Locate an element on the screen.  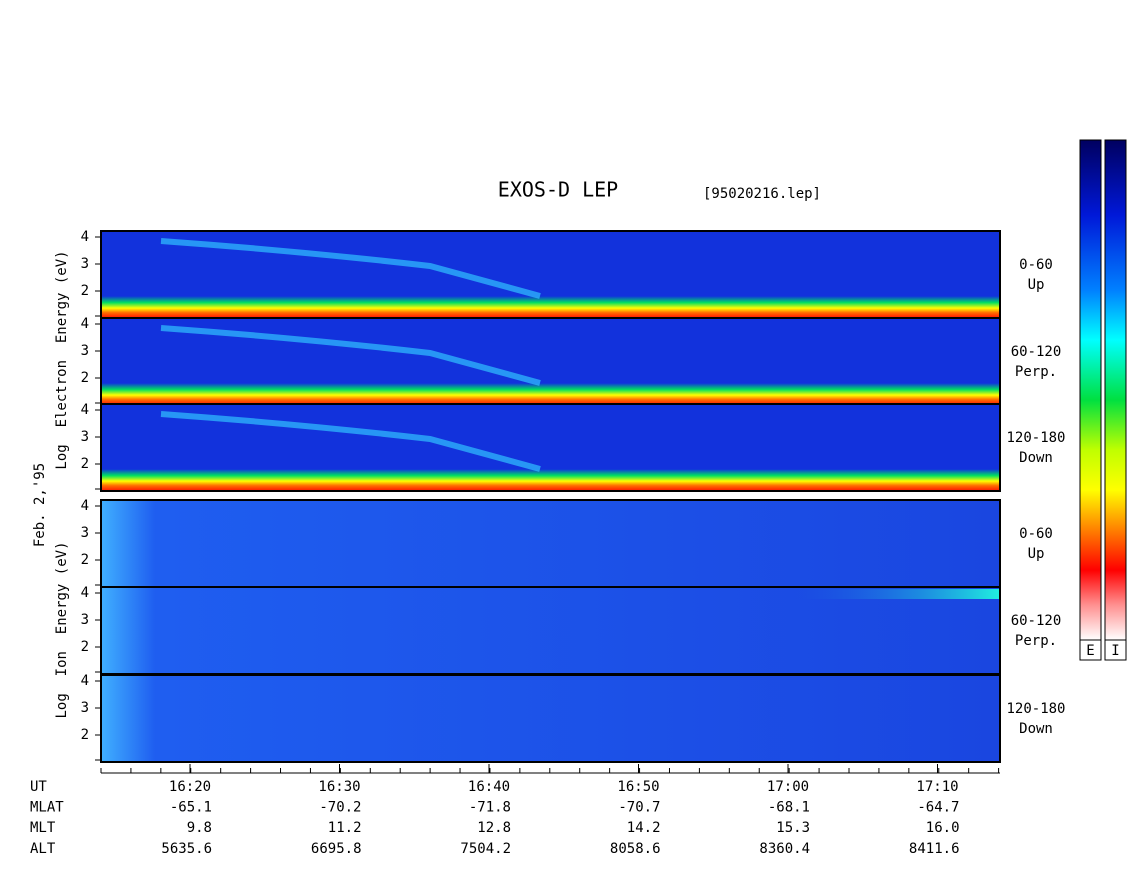
ephemeris-value: -64.7 is located at coordinates (938, 808).